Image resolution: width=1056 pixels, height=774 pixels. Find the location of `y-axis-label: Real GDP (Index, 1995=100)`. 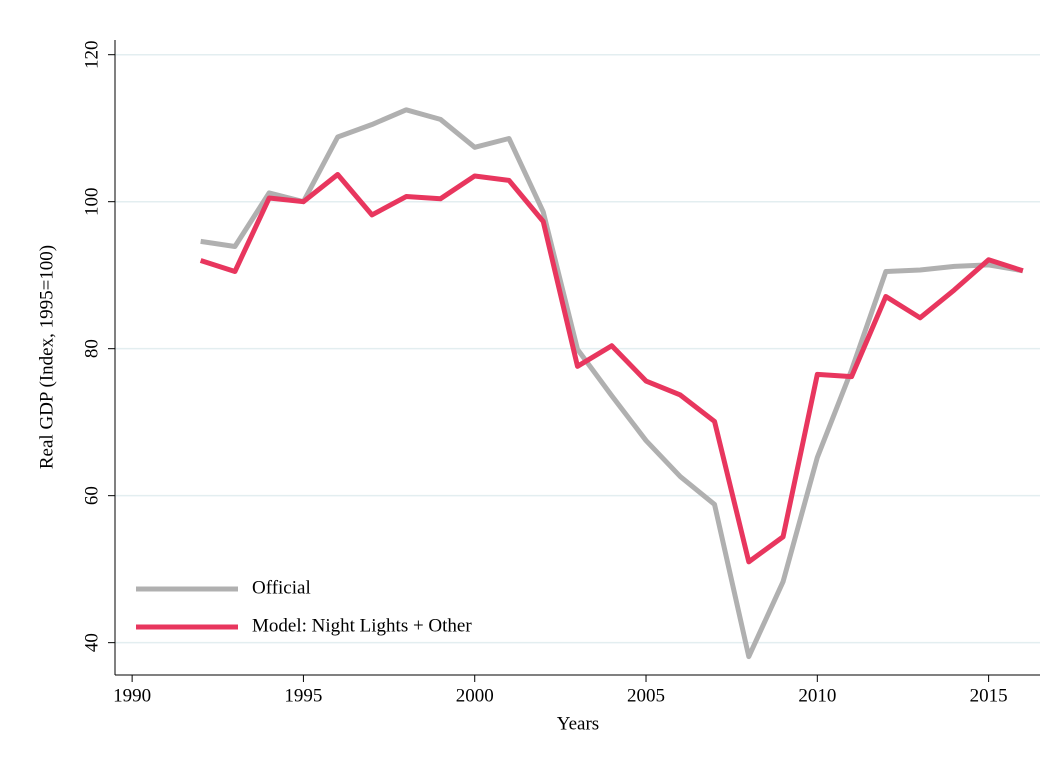

y-axis-label: Real GDP (Index, 1995=100) is located at coordinates (46, 357).